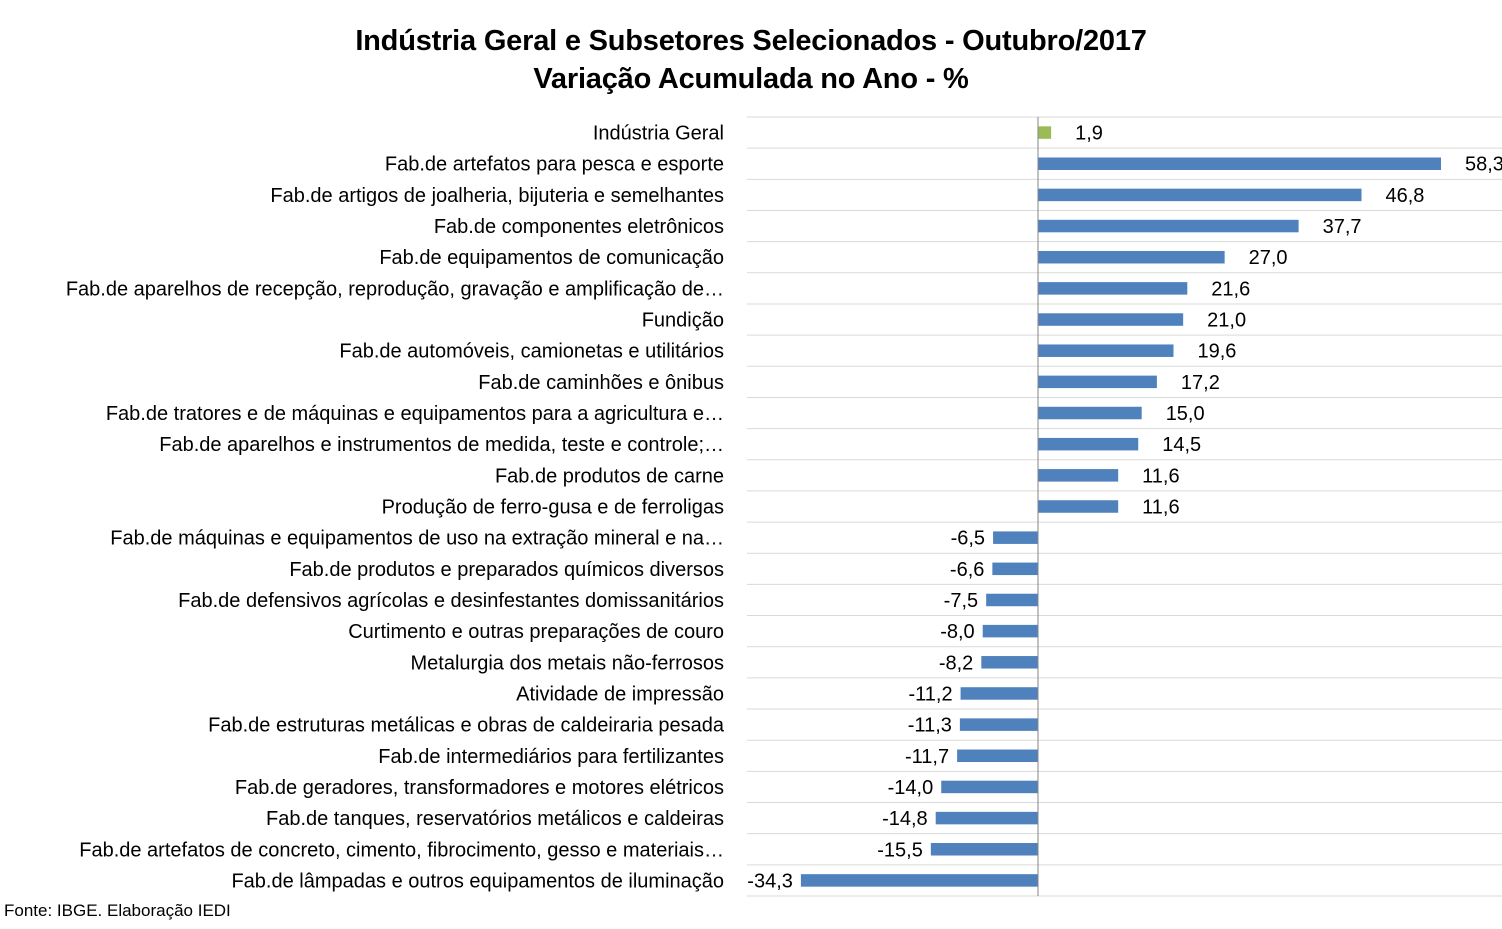 This screenshot has width=1502, height=929. I want to click on chart-subtitle: Variação Acumulada no Ano - %, so click(751, 79).